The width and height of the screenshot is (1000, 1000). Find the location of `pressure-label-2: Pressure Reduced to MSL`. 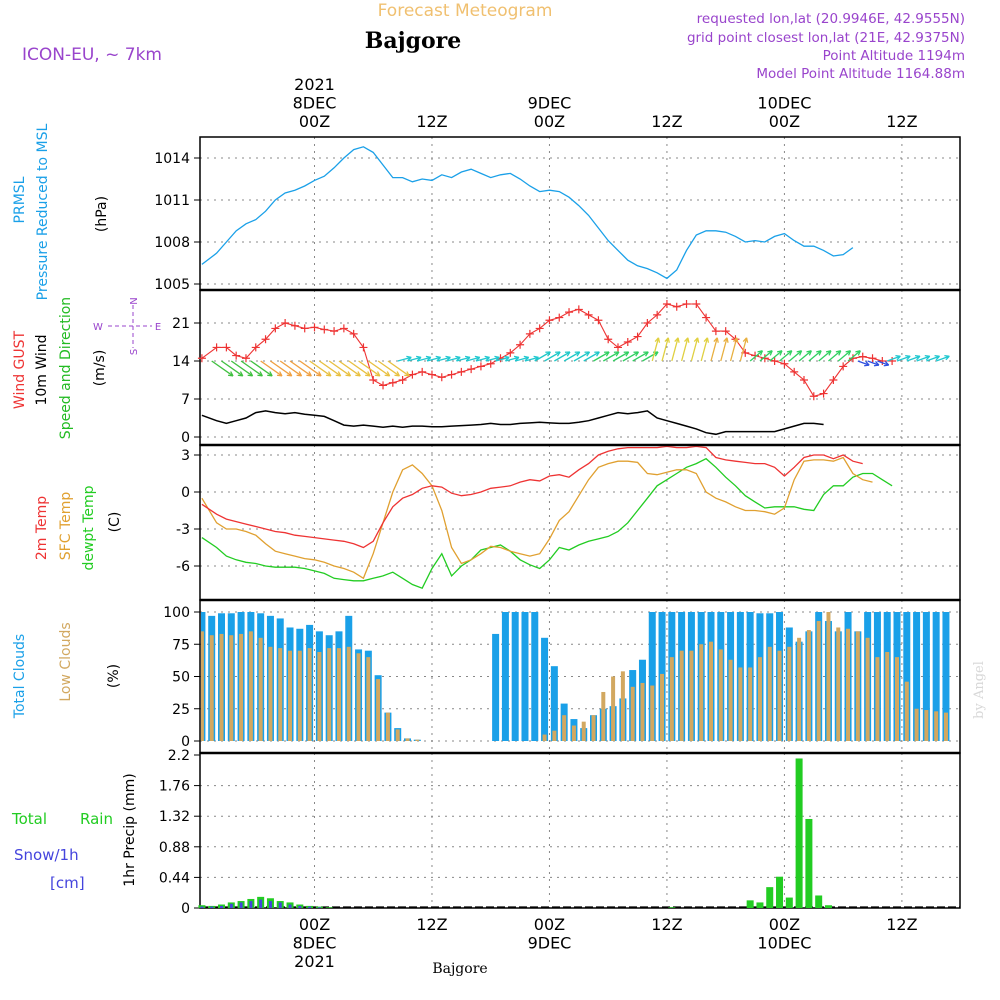

pressure-label-2: Pressure Reduced to MSL is located at coordinates (43, 211).